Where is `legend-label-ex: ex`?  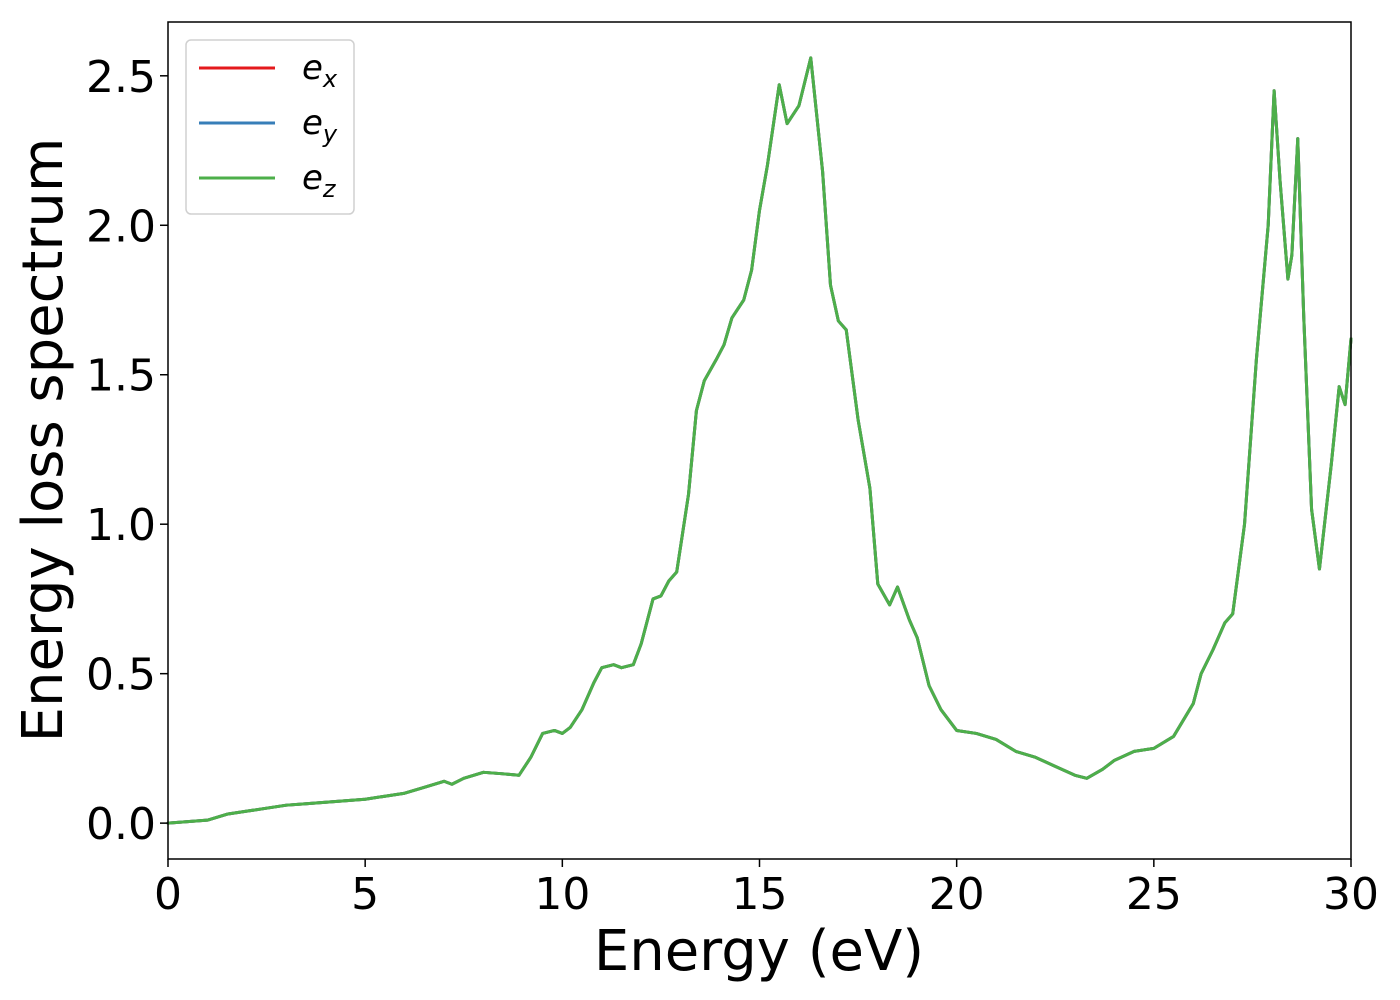
legend-label-ex: ex is located at coordinates (320, 70).